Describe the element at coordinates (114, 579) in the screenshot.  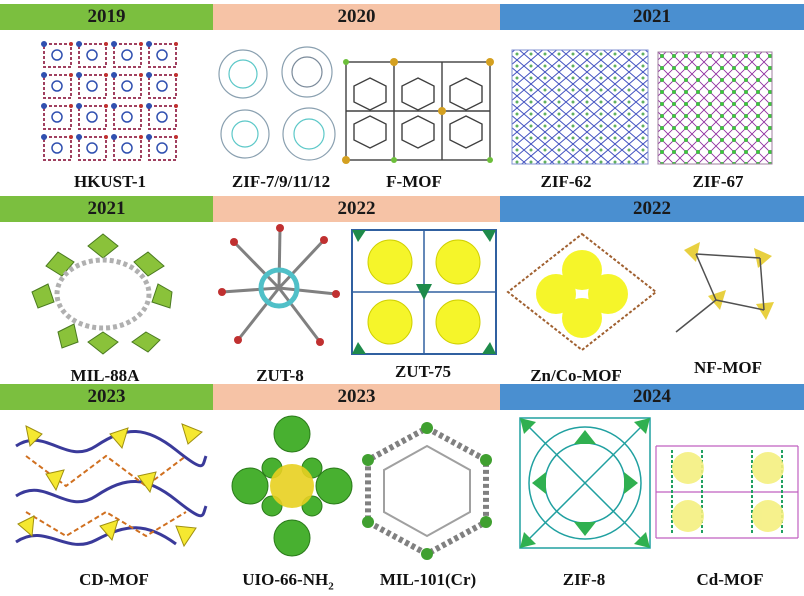
I see `mof-label-cd-mof: CD-MOF` at that location.